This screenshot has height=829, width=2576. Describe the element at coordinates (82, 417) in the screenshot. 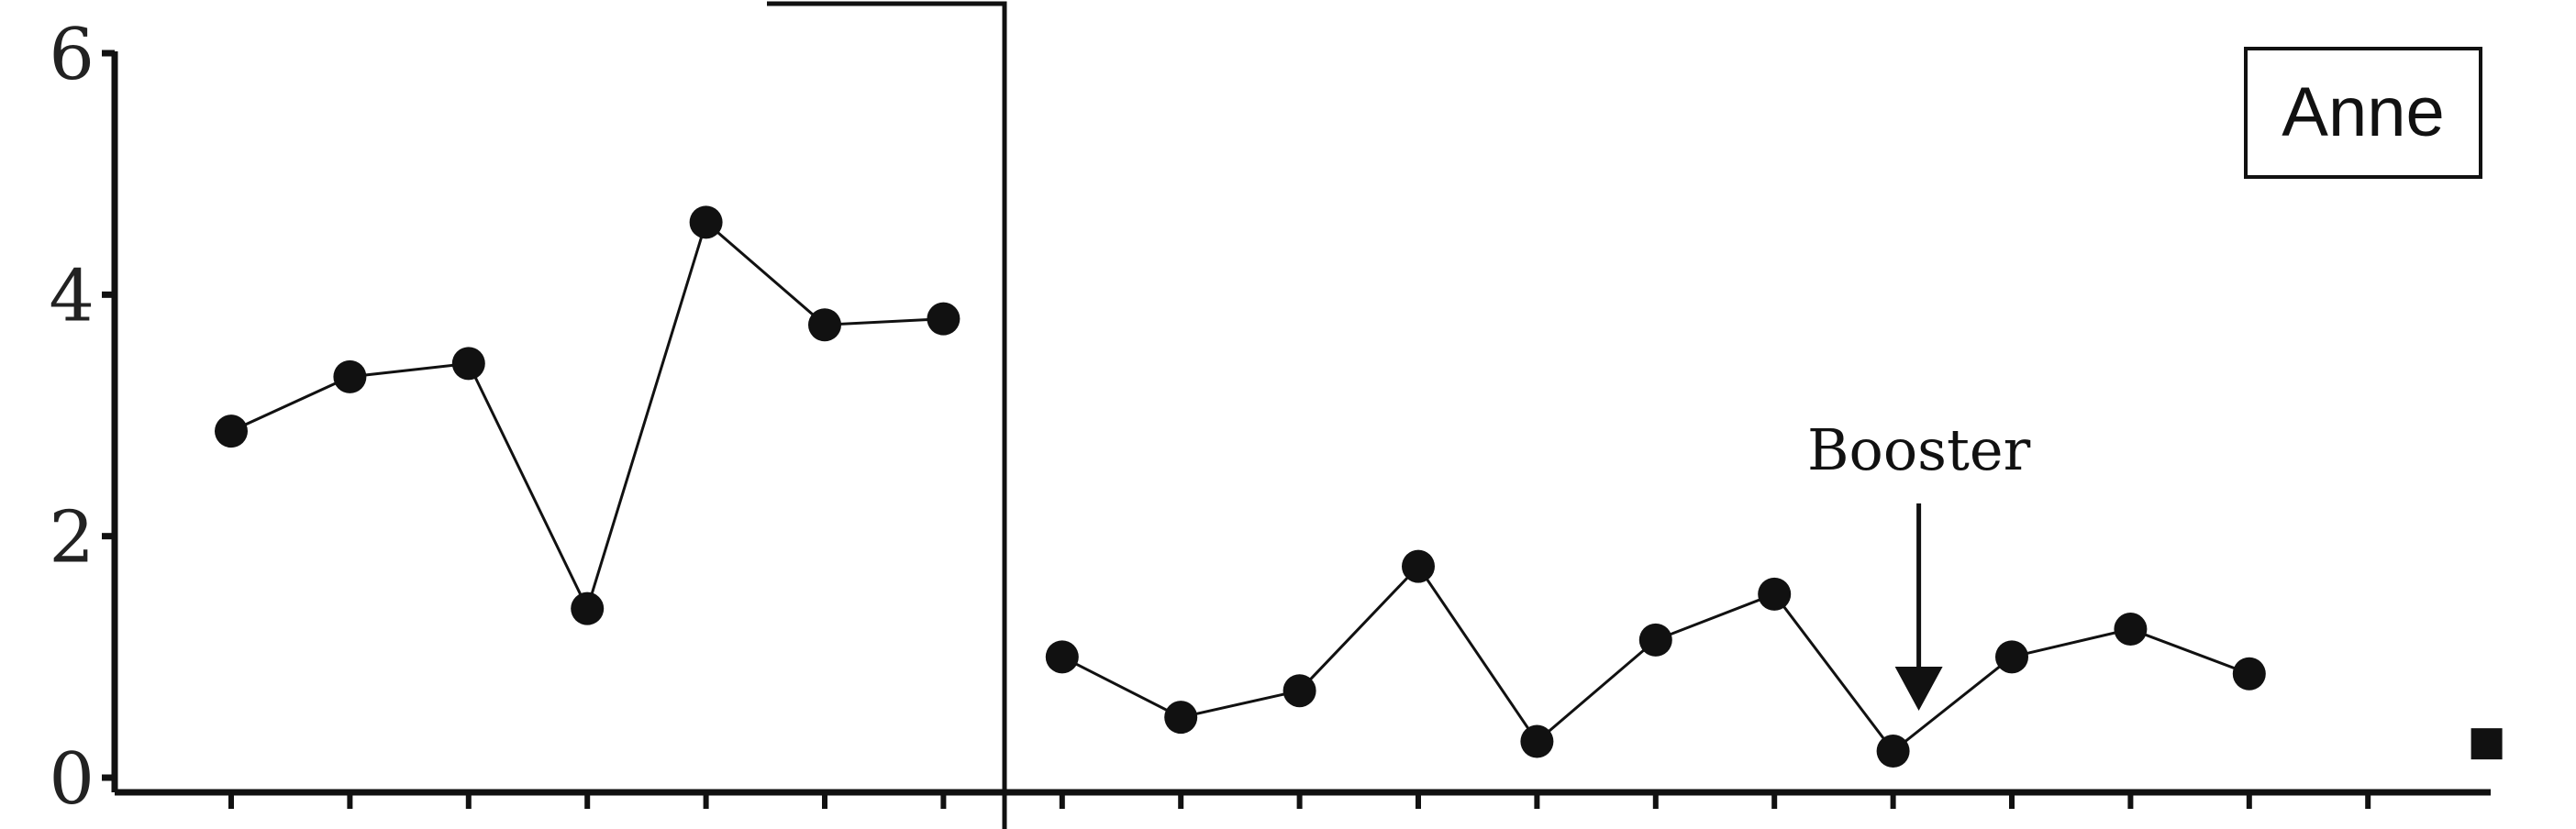

I see `y-ticks: 0 2 4 6` at that location.